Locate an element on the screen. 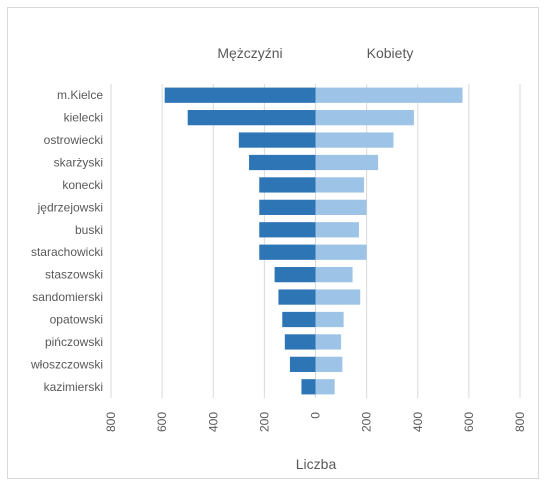  x-axis-title: Liczba is located at coordinates (316, 464).